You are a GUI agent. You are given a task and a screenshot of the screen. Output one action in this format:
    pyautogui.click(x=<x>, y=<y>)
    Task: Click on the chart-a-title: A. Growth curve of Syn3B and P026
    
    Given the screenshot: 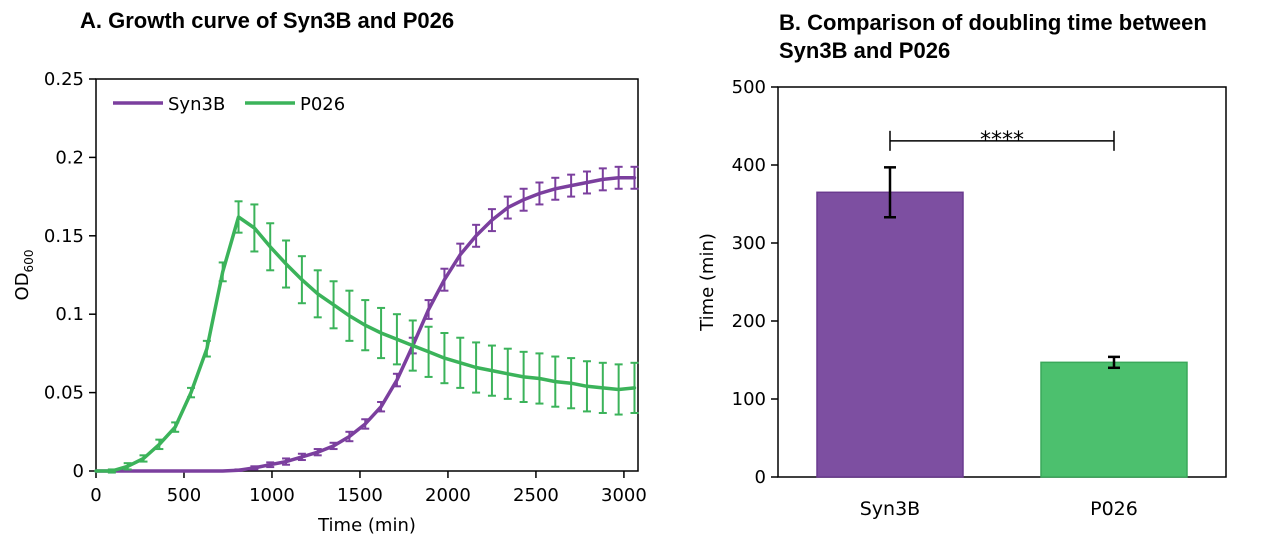 What is the action you would take?
    pyautogui.click(x=267, y=20)
    